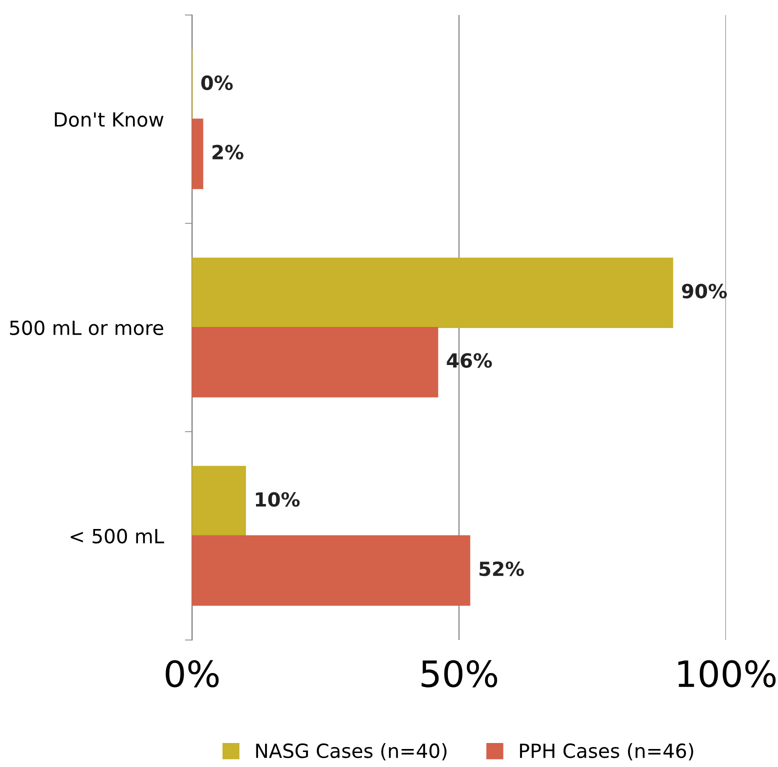  What do you see at coordinates (192, 674) in the screenshot?
I see `x-tick-label: 0%` at bounding box center [192, 674].